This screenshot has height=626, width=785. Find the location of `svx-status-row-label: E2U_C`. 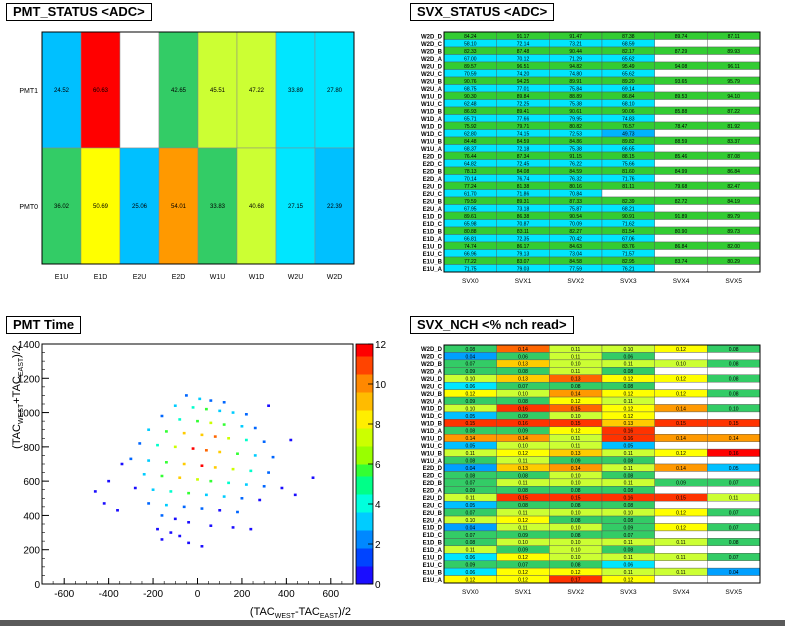

svx-status-row-label: E2U_C is located at coordinates (433, 195).